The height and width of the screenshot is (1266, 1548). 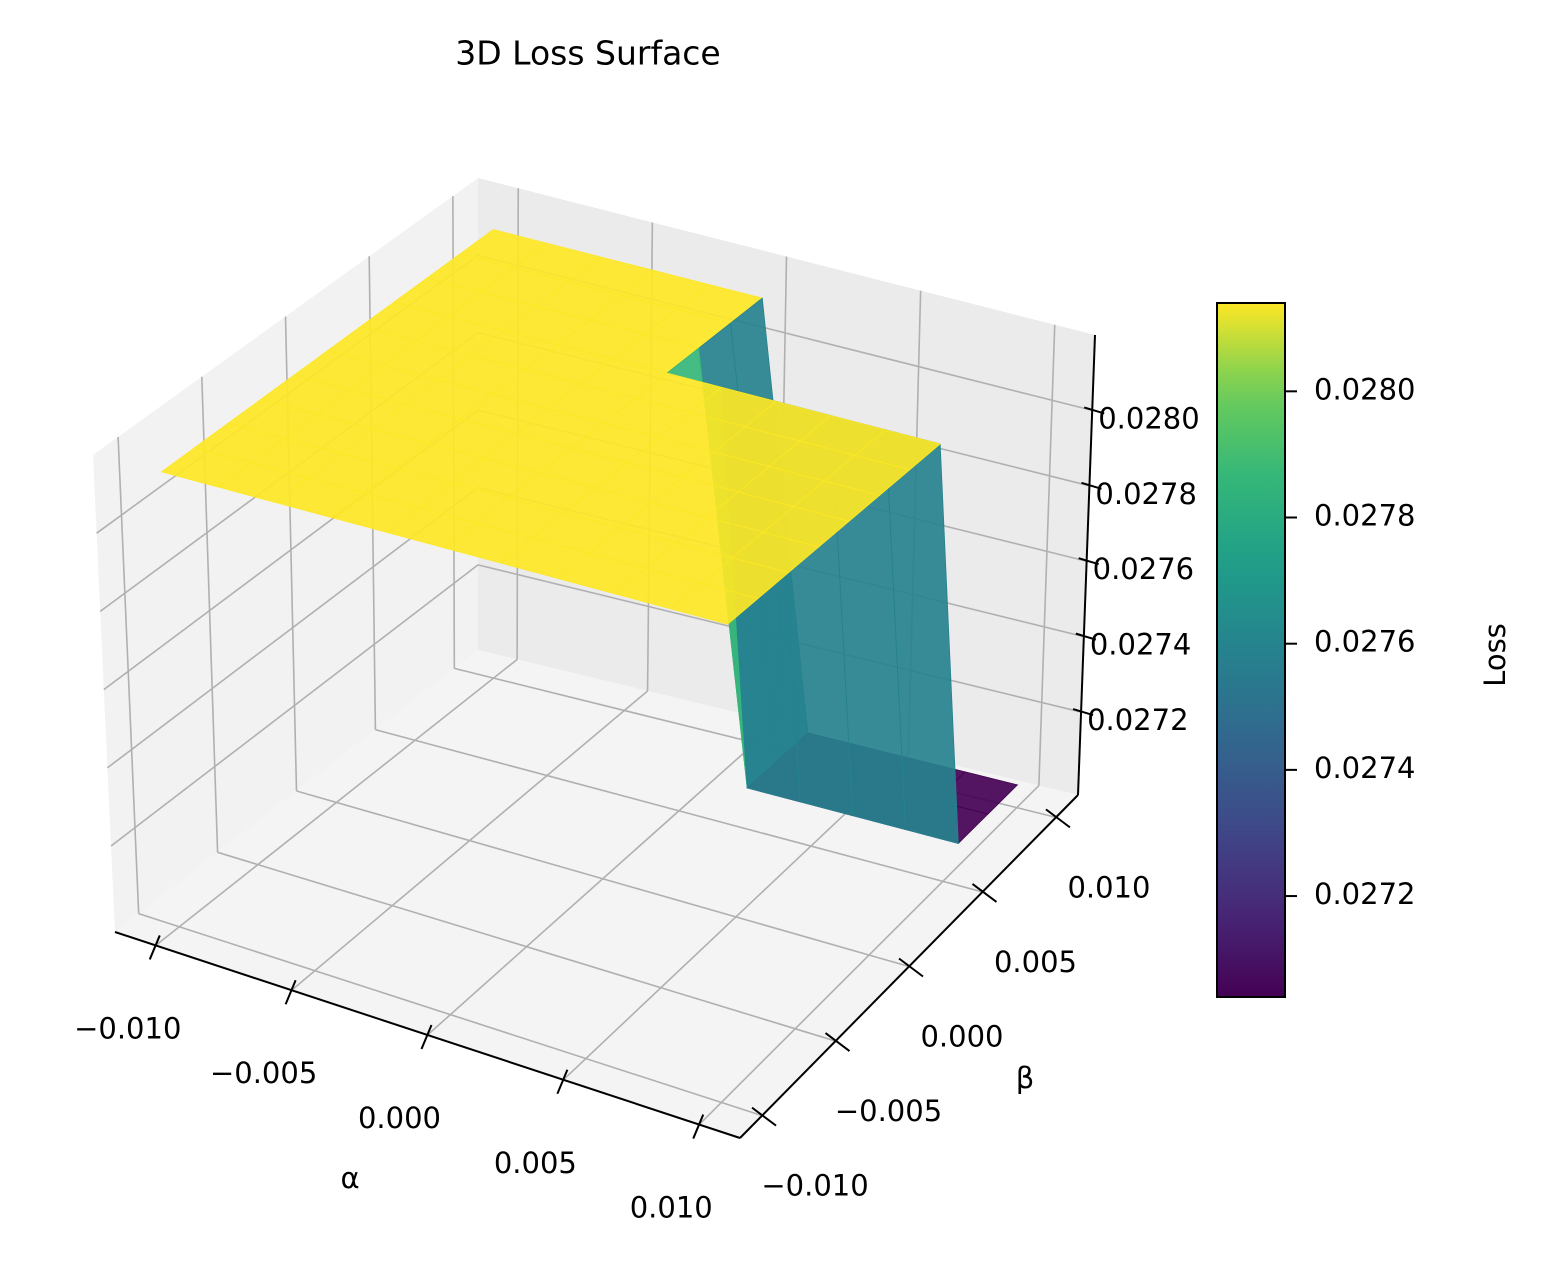 I want to click on colorbar-tick-label: 0.0280, so click(x=1364, y=389).